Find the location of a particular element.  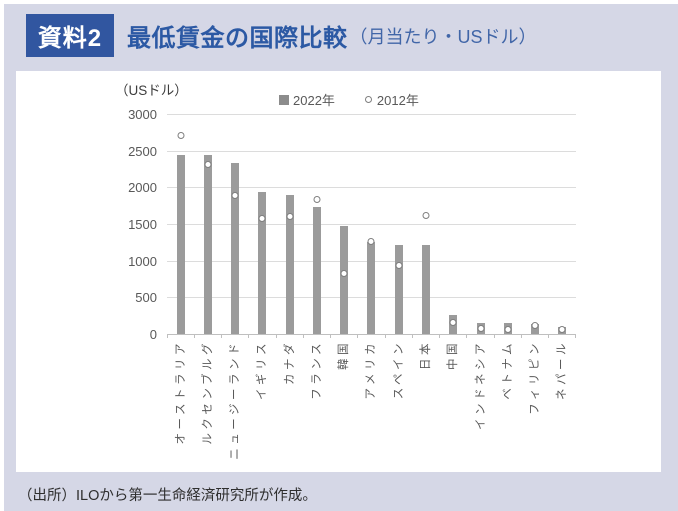

legend-square-icon is located at coordinates (284, 99).